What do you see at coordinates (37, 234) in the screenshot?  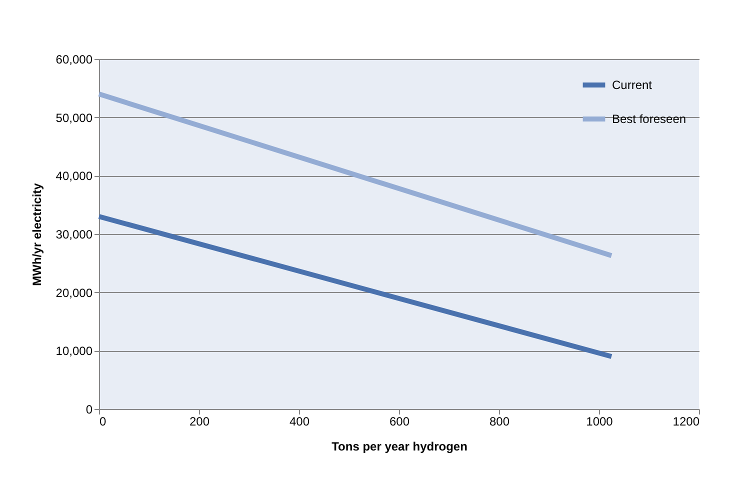 I see `y-axis-title: MWh/yr electricity` at bounding box center [37, 234].